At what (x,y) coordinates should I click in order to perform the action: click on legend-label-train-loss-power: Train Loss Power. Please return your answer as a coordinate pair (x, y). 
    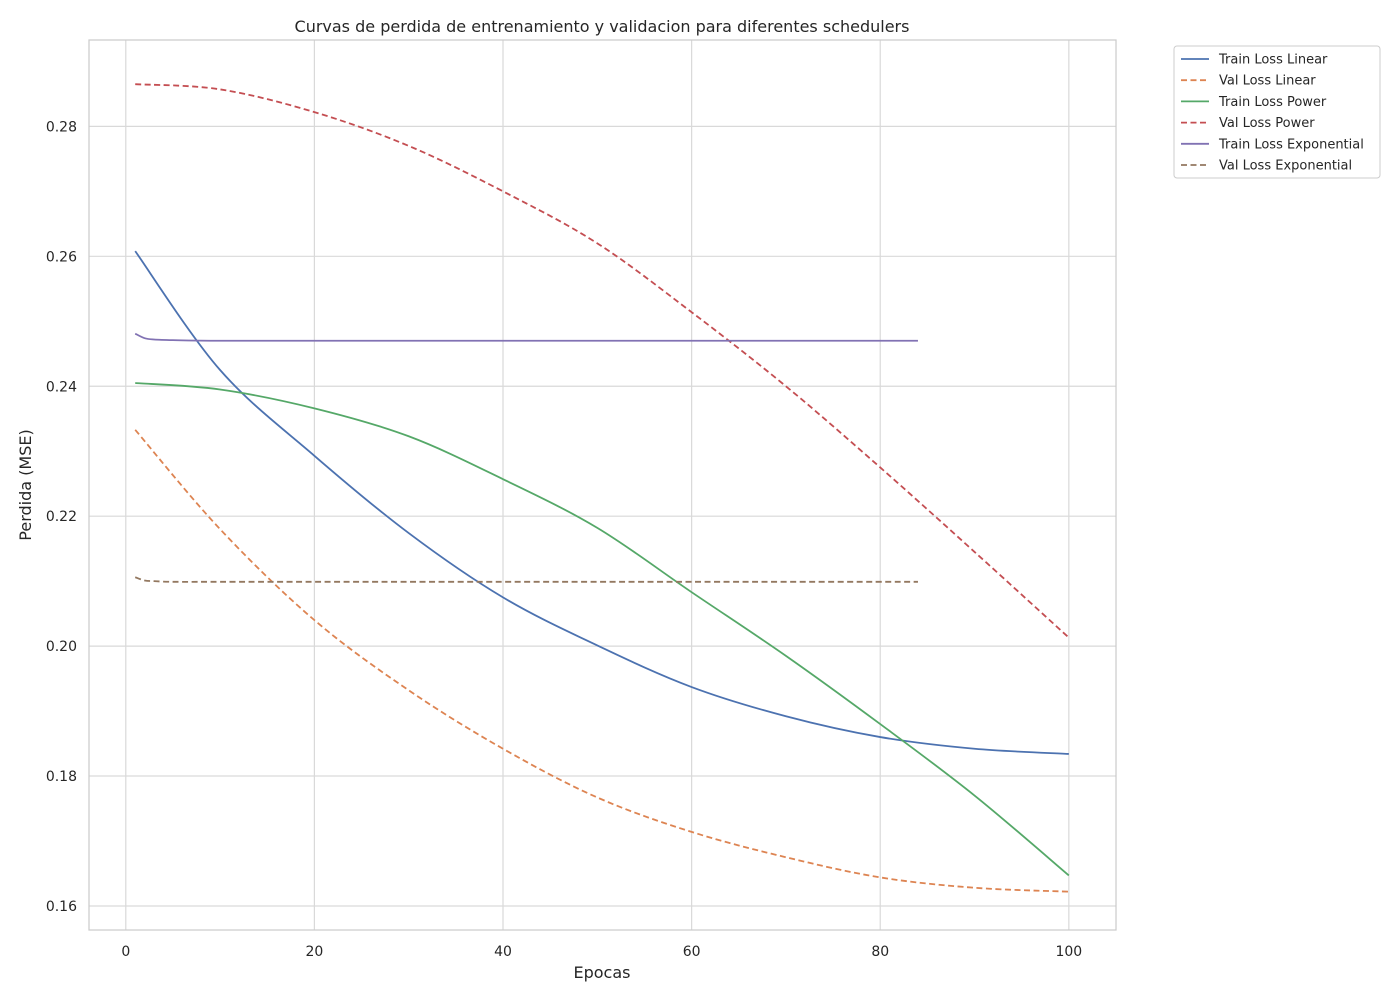
    Looking at the image, I should click on (1272, 102).